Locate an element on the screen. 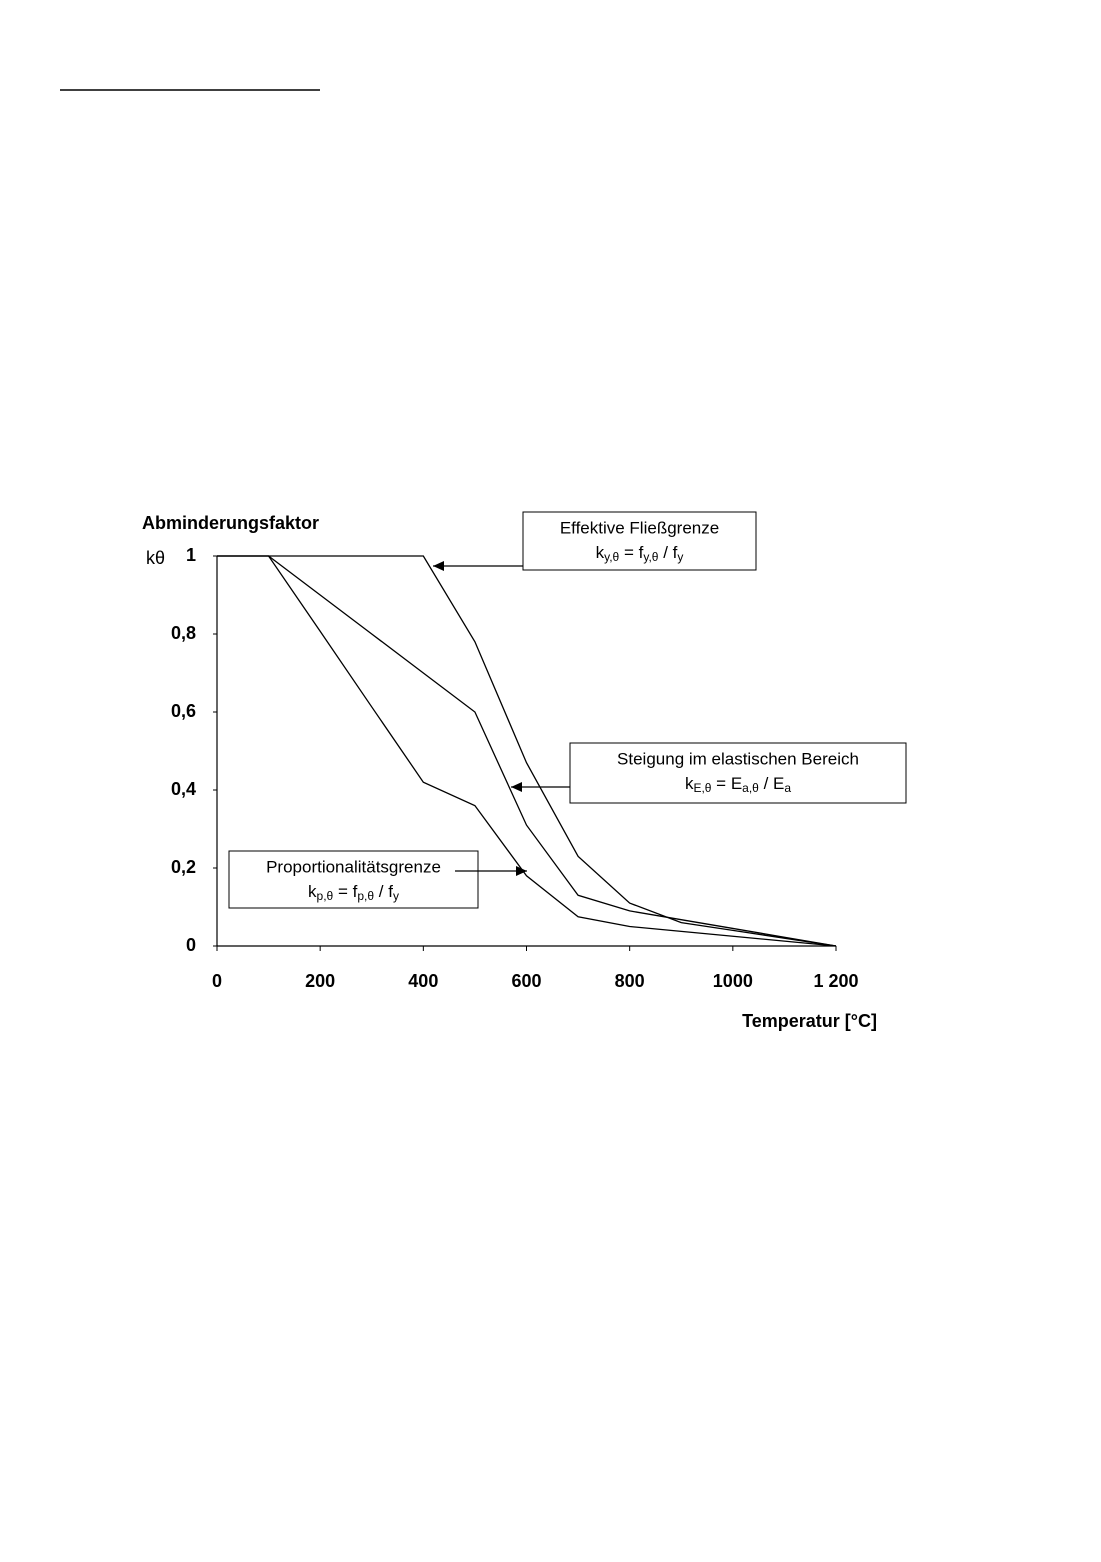 The height and width of the screenshot is (1562, 1101). formula-part: = E is located at coordinates (726, 783).